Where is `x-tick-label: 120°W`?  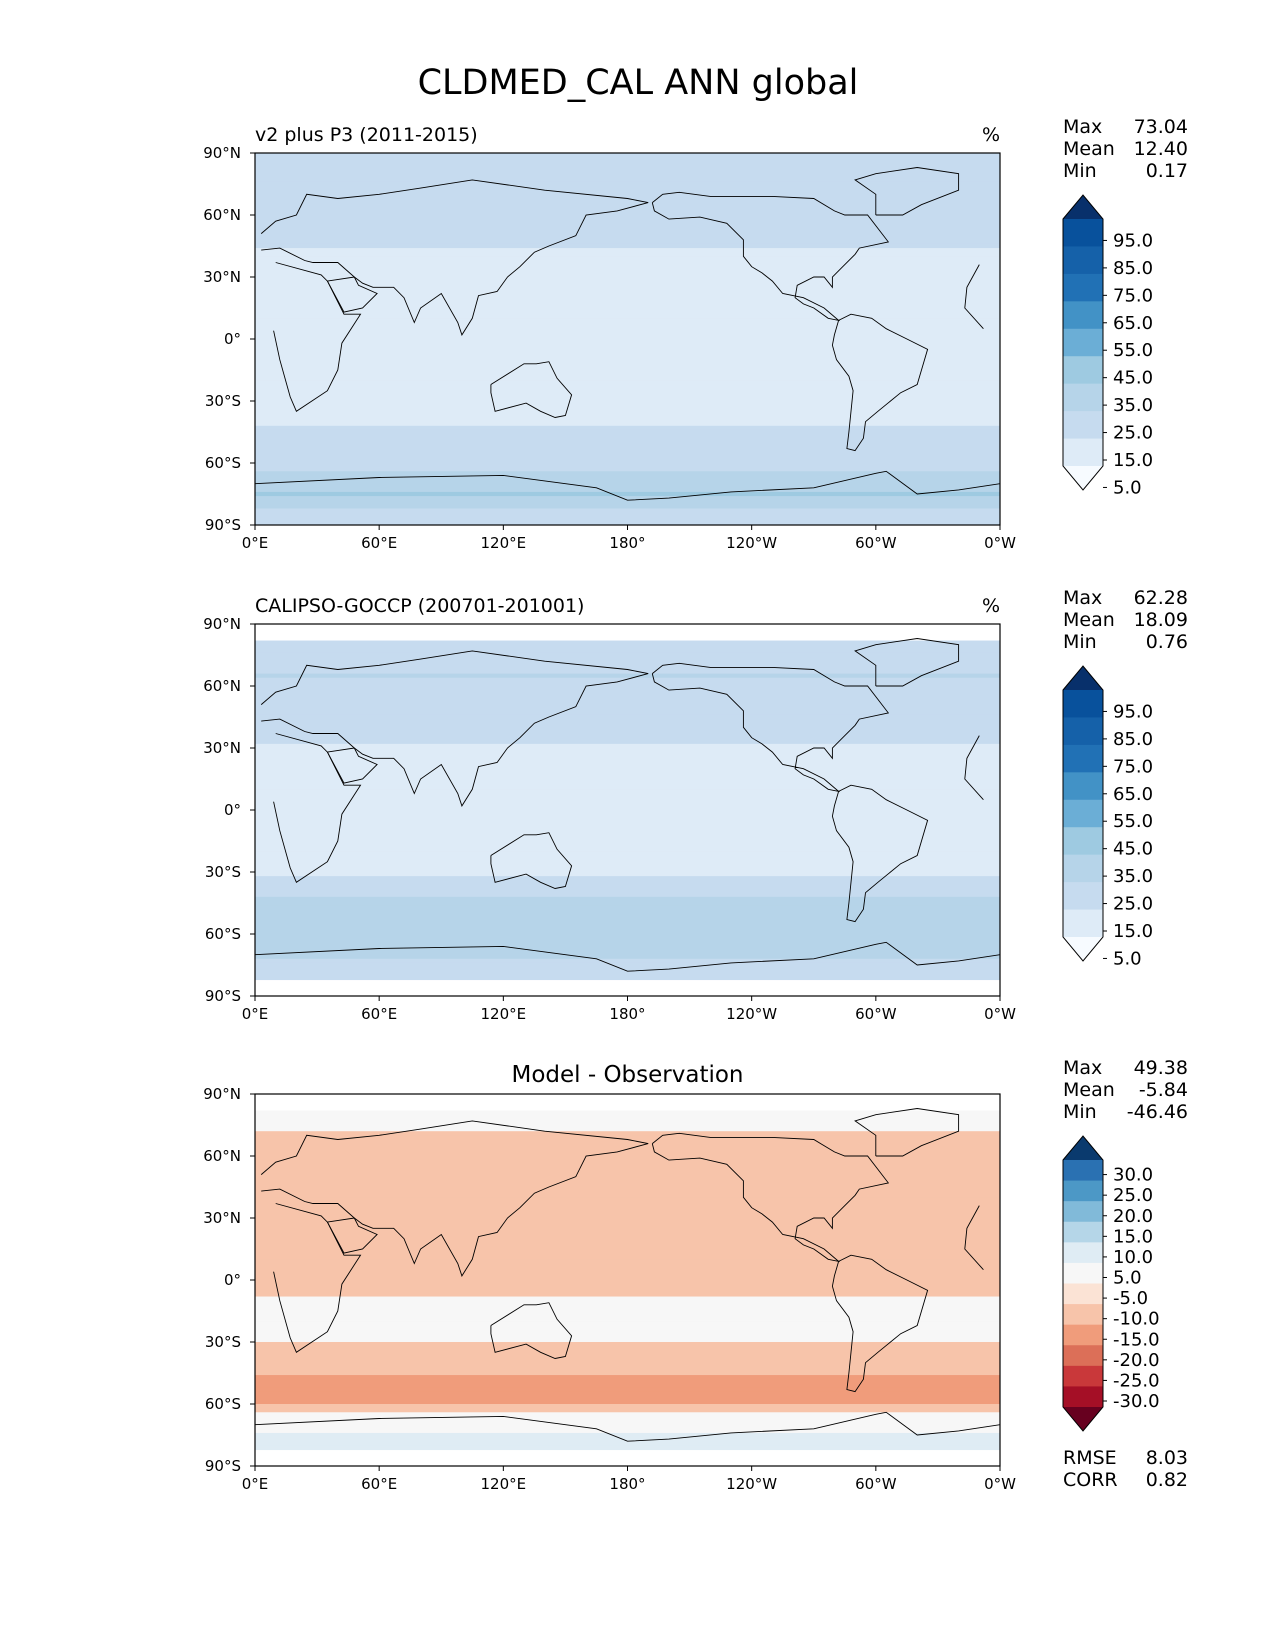
x-tick-label: 120°W is located at coordinates (751, 1014).